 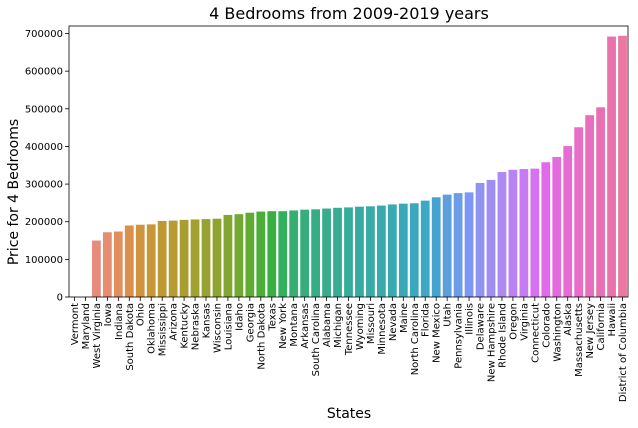 I want to click on y-tick-label: 200000, so click(x=44, y=222).